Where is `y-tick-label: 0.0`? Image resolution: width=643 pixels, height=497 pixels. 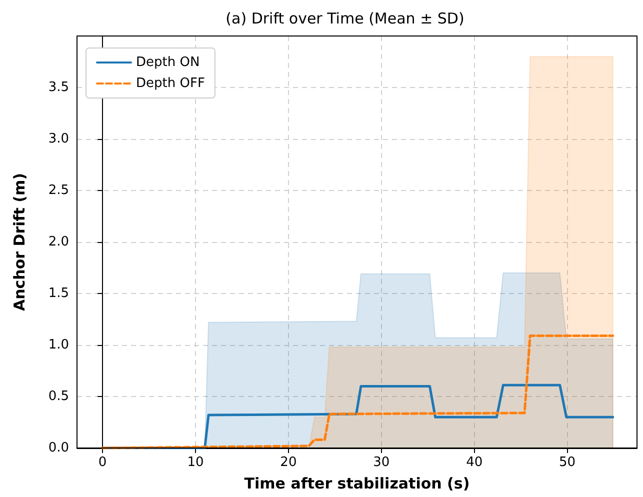 y-tick-label: 0.0 is located at coordinates (58, 448).